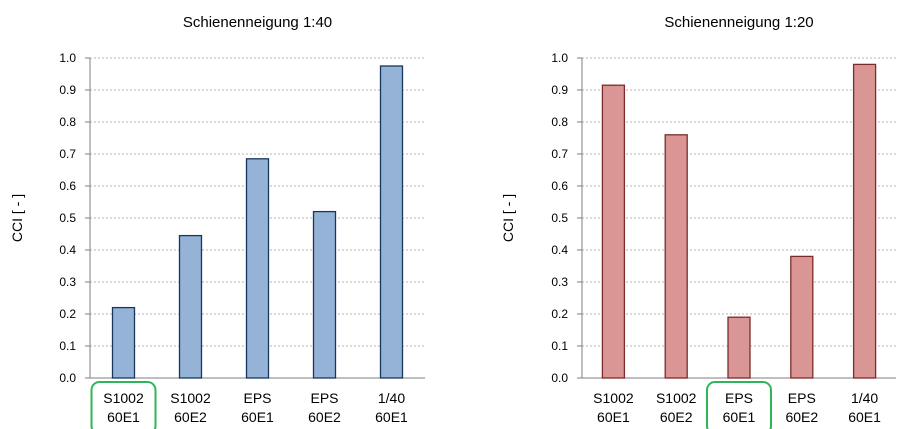  What do you see at coordinates (738, 22) in the screenshot?
I see `chart-title: Schienenneigung 1:20` at bounding box center [738, 22].